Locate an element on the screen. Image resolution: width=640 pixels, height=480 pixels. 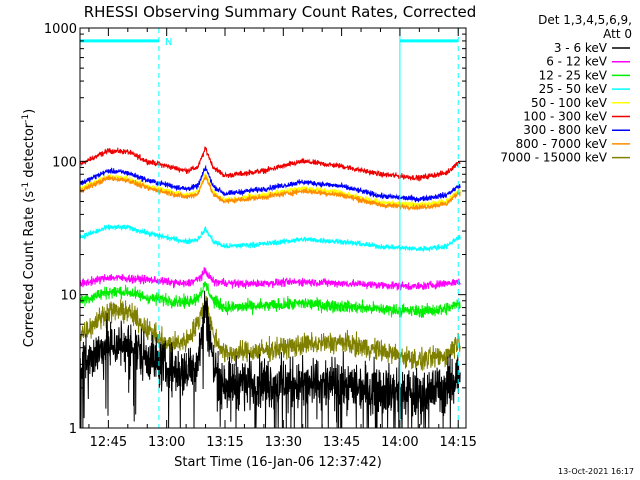
x-tick-label-2: 13:15 is located at coordinates (224, 442).